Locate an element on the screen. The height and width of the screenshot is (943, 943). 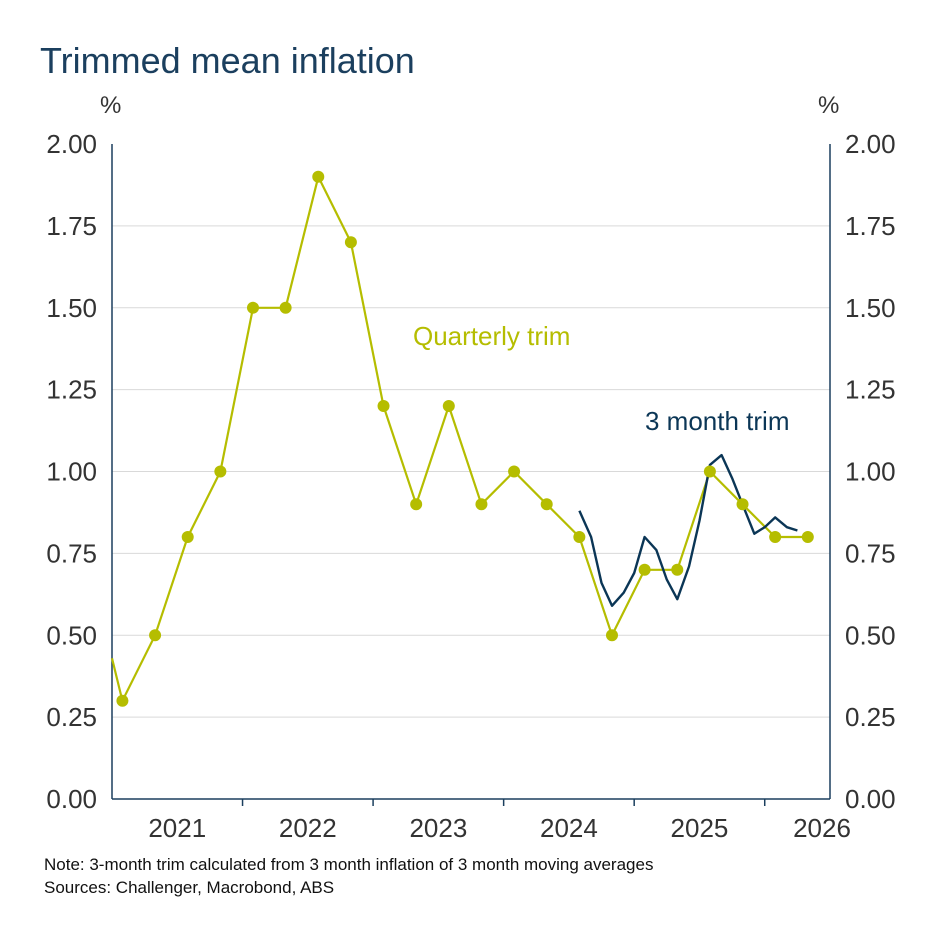
y-tick-label-right: 1.75 is located at coordinates (870, 226).